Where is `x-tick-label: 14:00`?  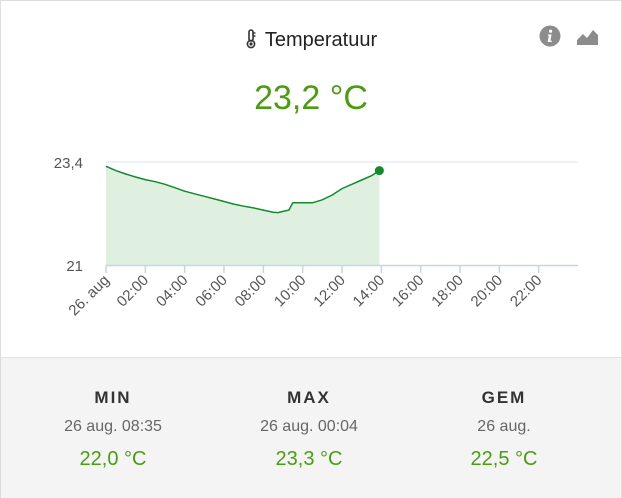
x-tick-label: 14:00 is located at coordinates (369, 291).